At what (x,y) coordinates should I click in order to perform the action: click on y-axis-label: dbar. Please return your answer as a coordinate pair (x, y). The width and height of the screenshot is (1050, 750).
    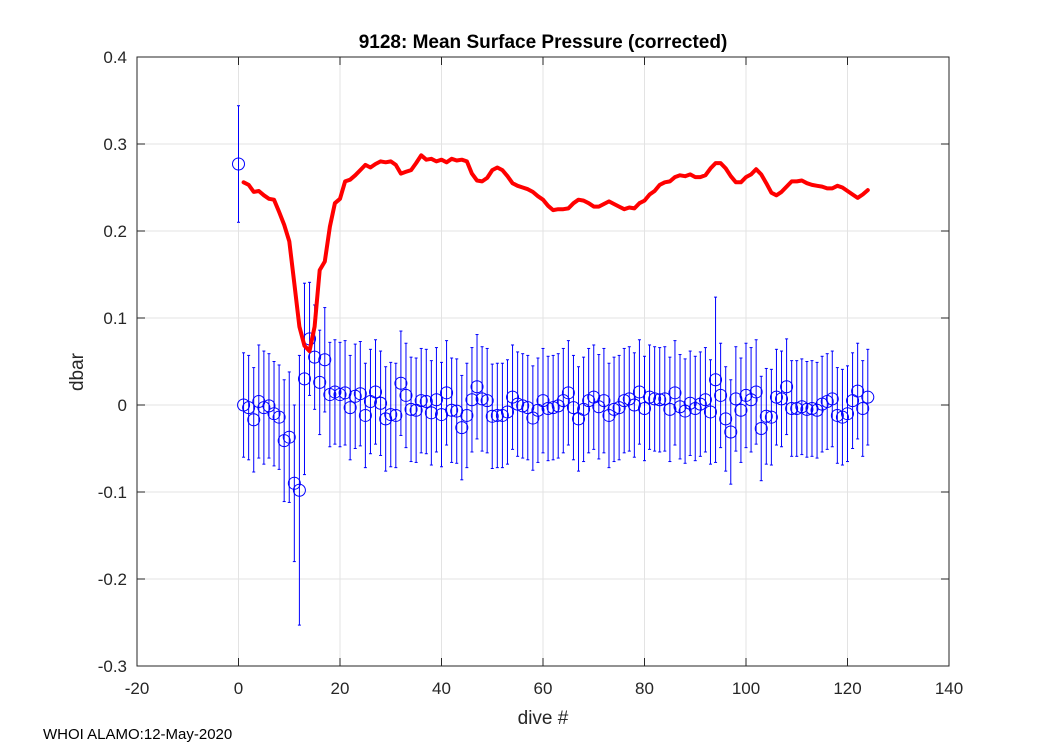
    Looking at the image, I should click on (77, 371).